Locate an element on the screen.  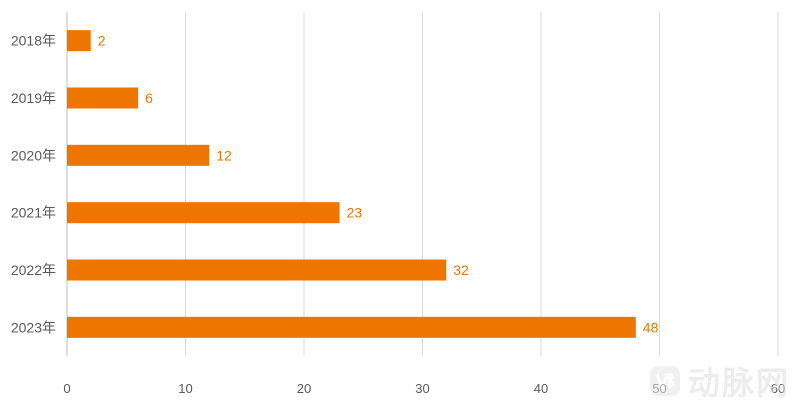
category-label: 2022年 is located at coordinates (33, 270).